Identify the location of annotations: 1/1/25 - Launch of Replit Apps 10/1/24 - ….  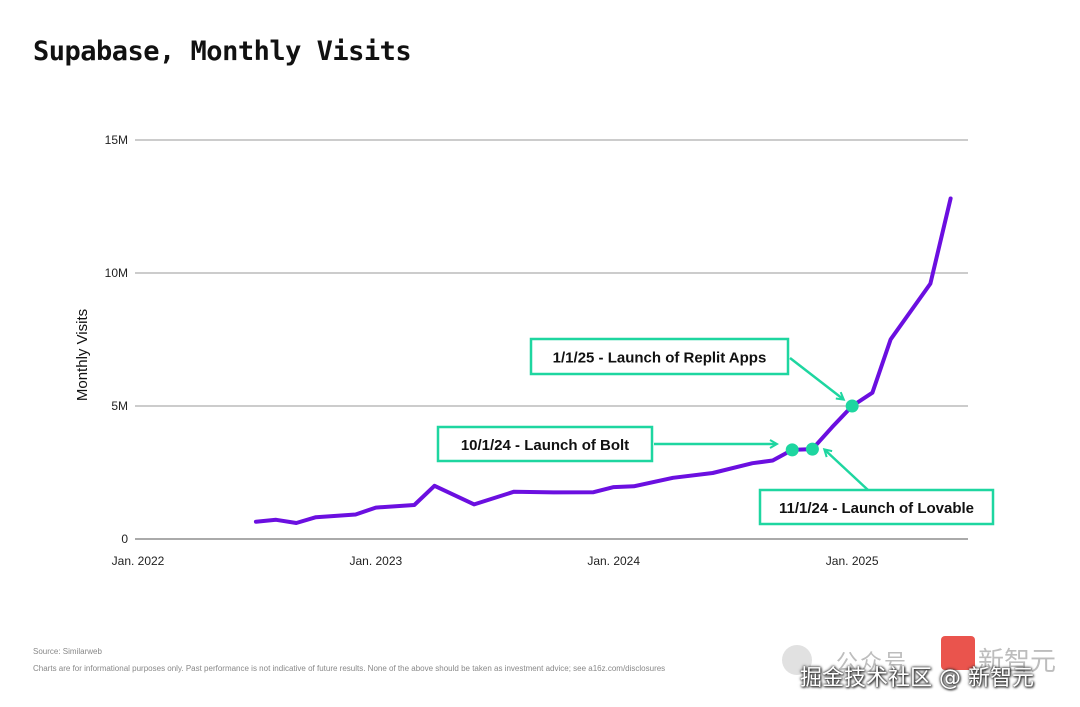
(715, 431).